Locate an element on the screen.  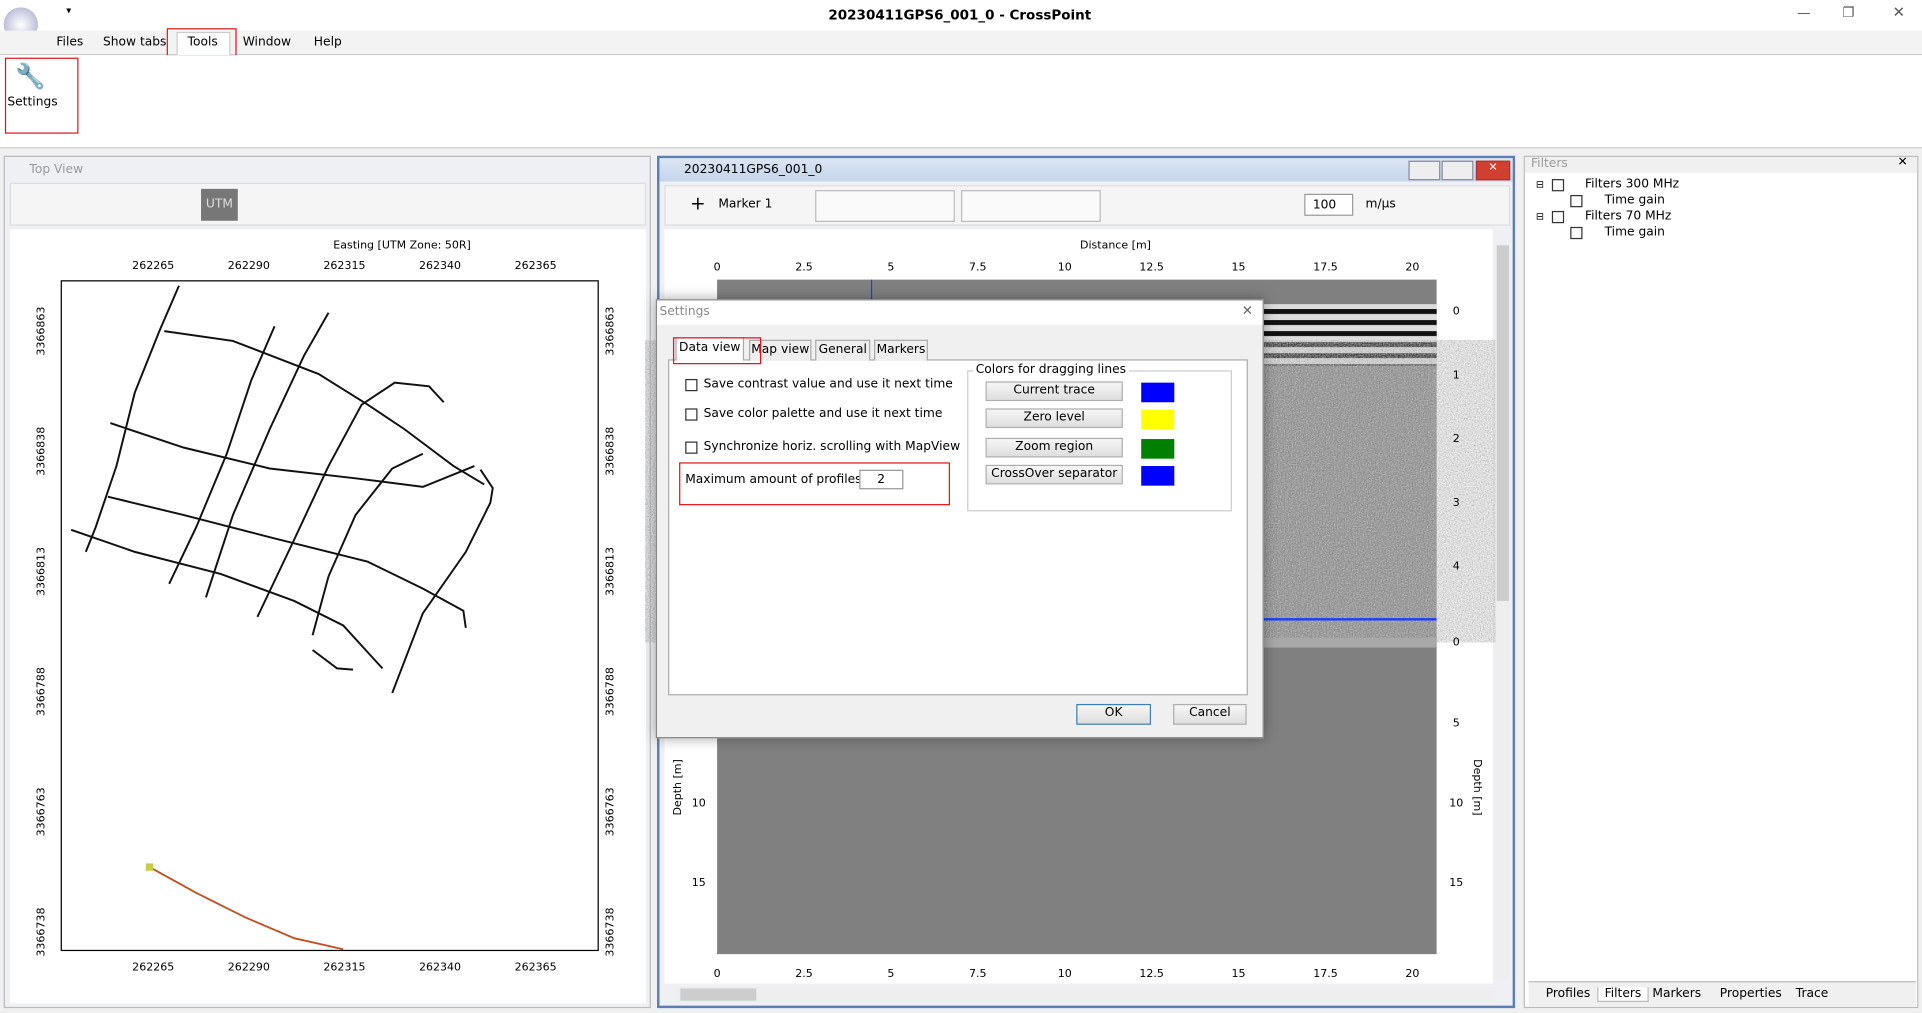
y-tick-label: 3366813 is located at coordinates (41, 571).